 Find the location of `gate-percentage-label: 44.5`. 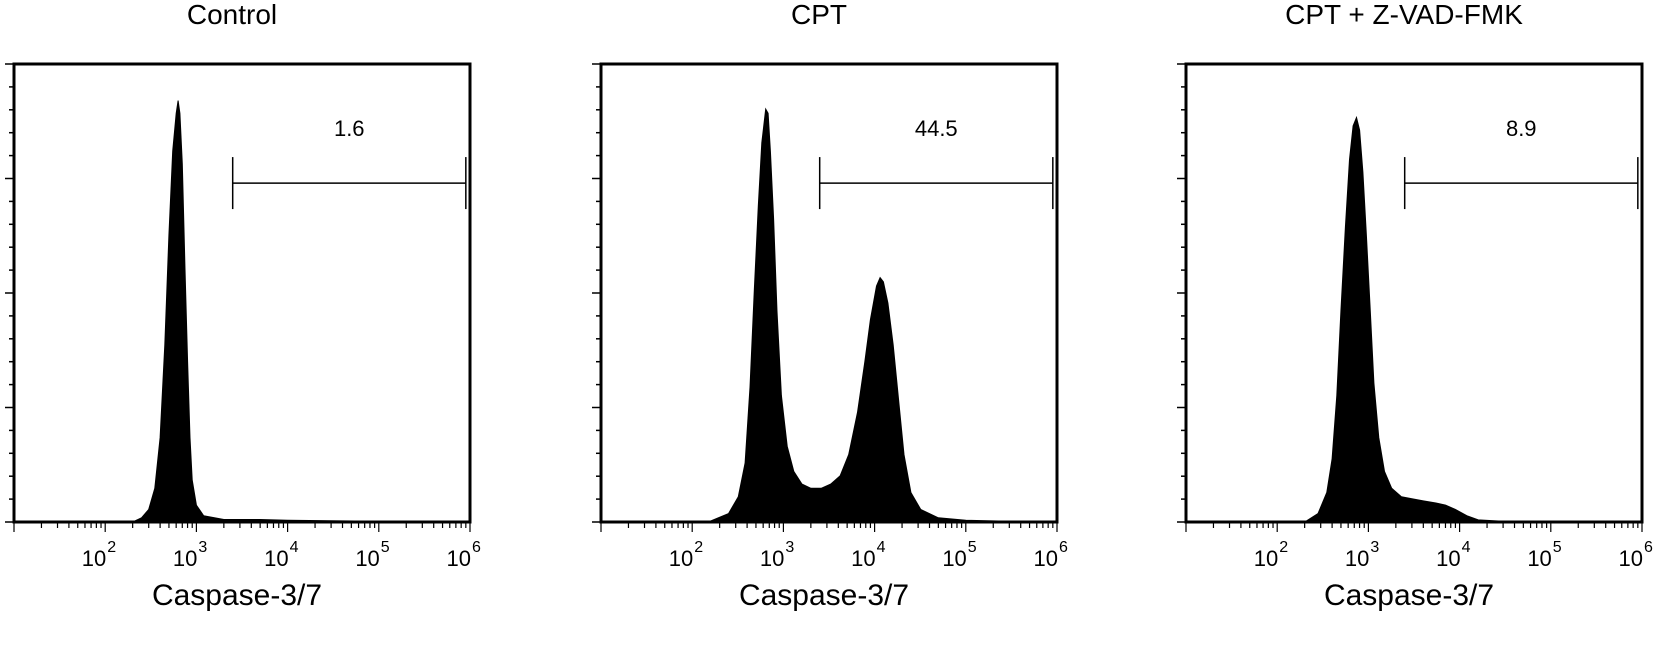

gate-percentage-label: 44.5 is located at coordinates (936, 128).